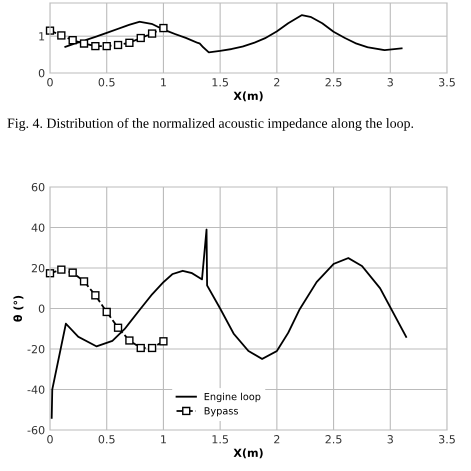 The image size is (471, 471). I want to click on y-tick-label: 1, so click(41, 36).